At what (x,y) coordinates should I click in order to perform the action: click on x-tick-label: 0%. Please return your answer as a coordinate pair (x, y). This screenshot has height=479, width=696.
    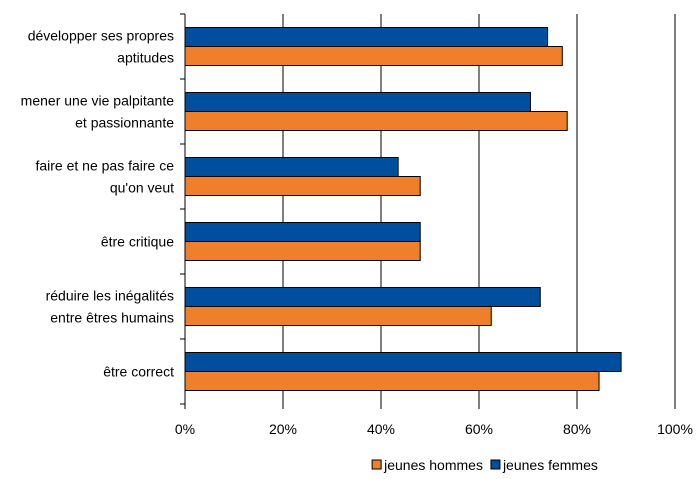
    Looking at the image, I should click on (185, 429).